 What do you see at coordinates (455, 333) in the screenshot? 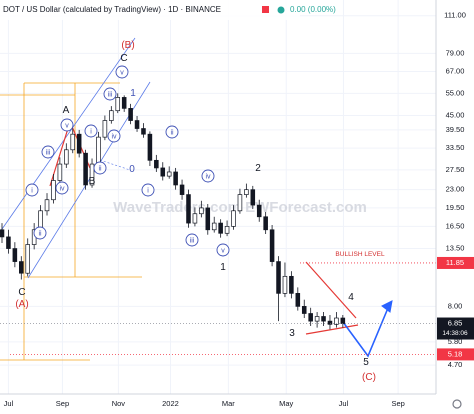
I see `countdown: 14:38:06` at bounding box center [455, 333].